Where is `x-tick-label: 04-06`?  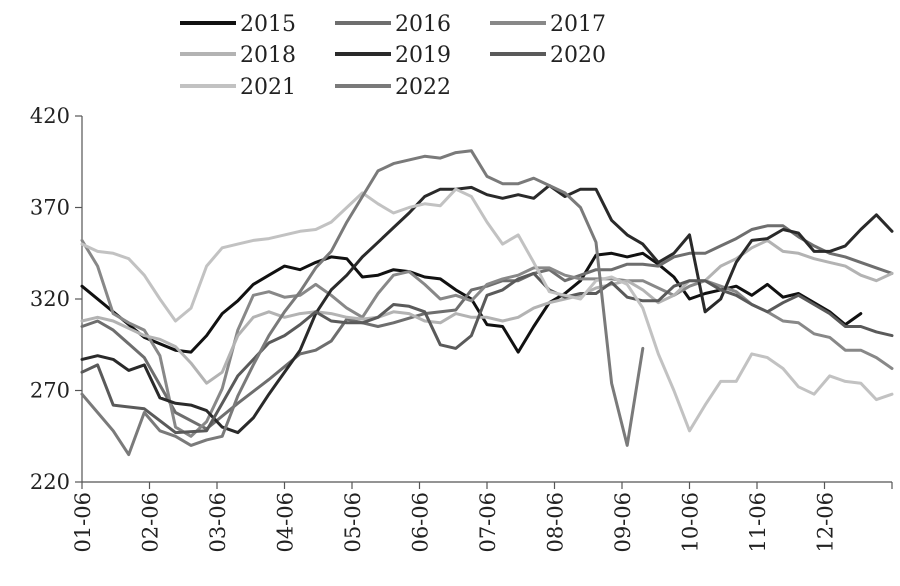
x-tick-label: 04-06 is located at coordinates (286, 522).